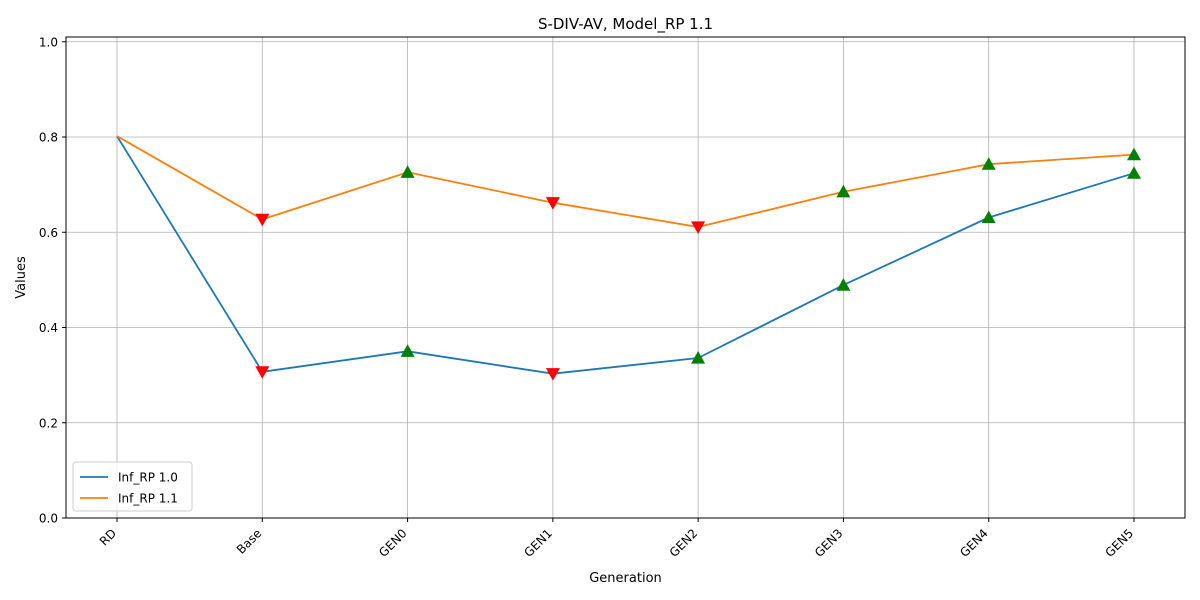  Describe the element at coordinates (393, 543) in the screenshot. I see `x-tick-label: GEN0` at that location.